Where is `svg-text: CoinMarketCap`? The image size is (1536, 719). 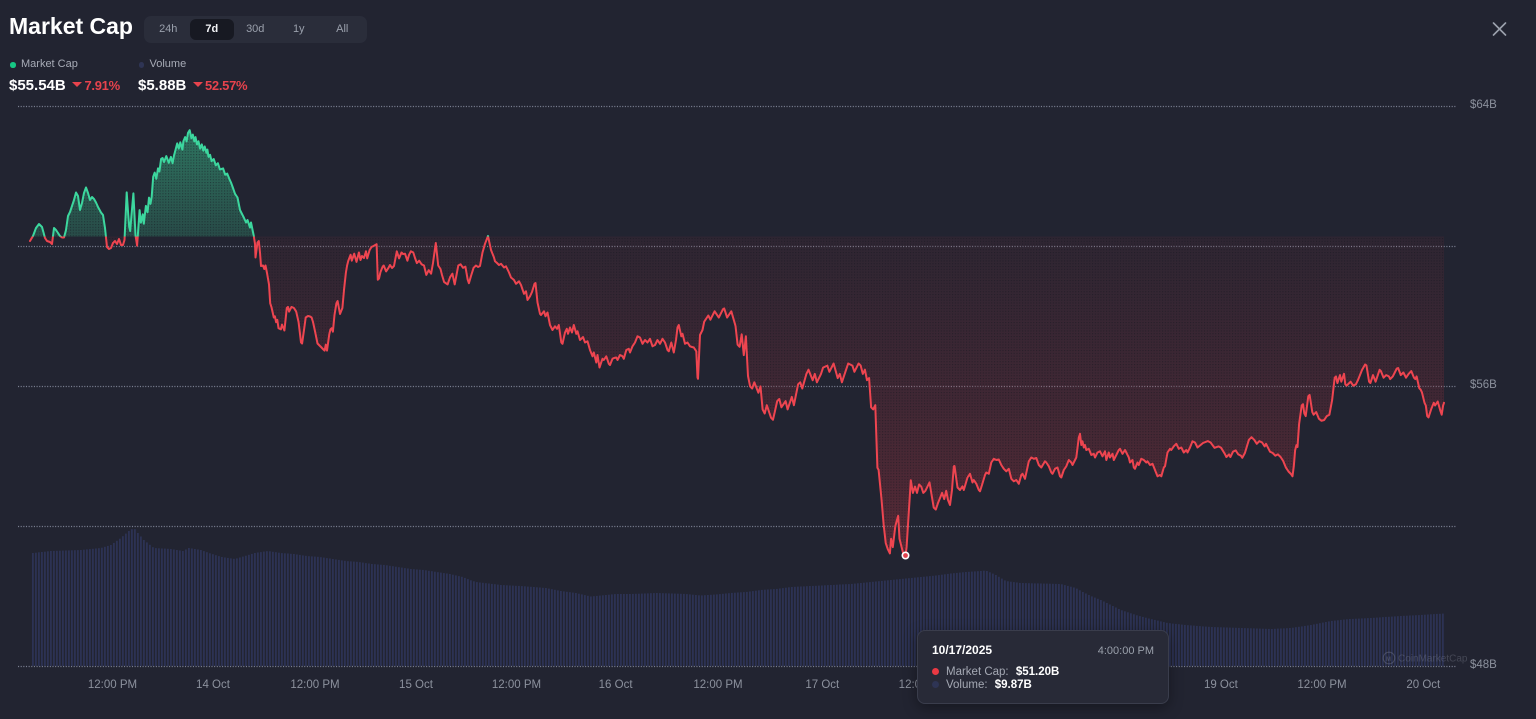 svg-text: CoinMarketCap is located at coordinates (1433, 659).